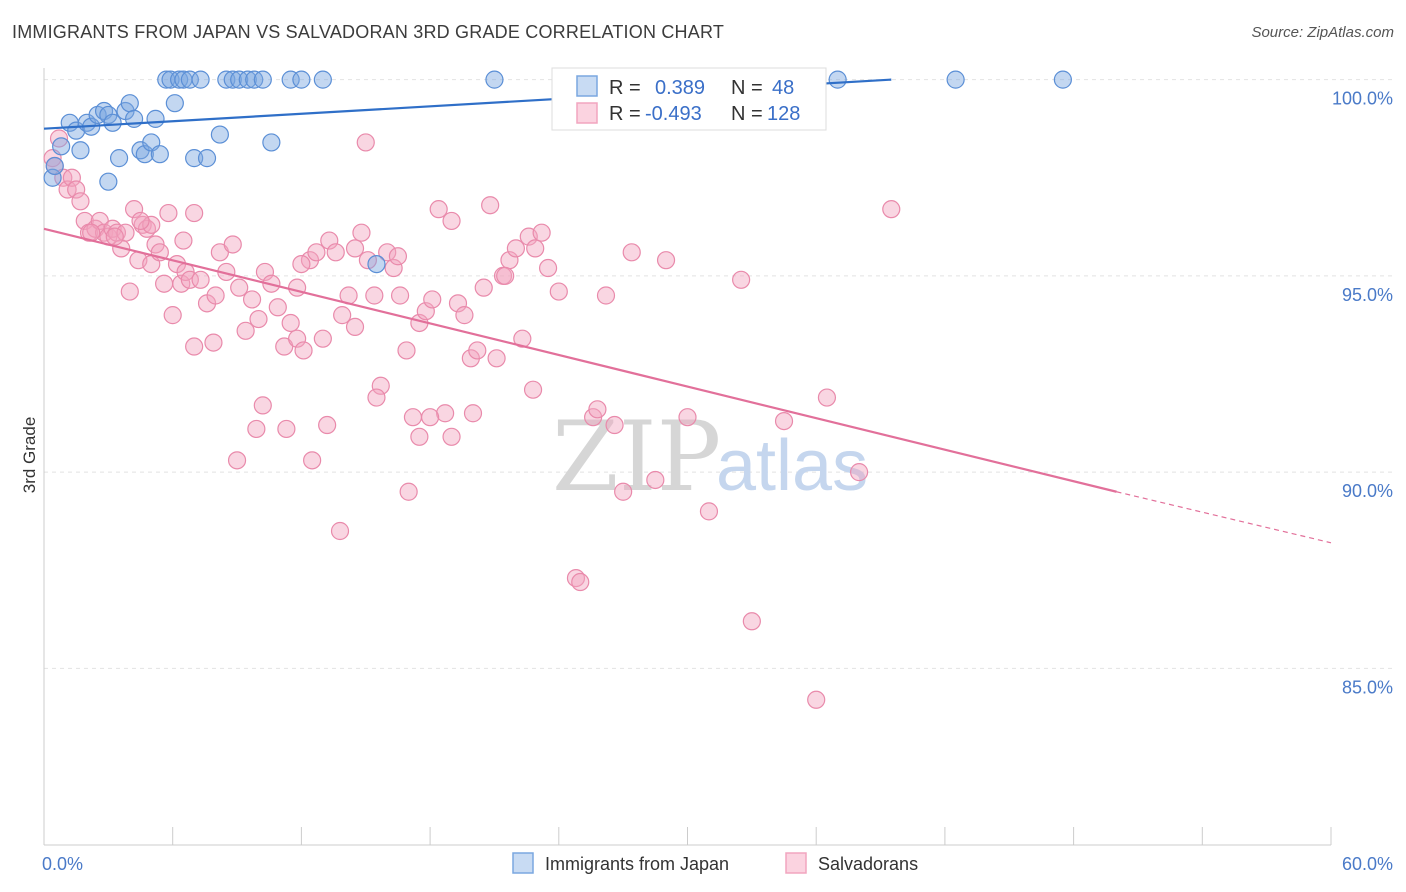  I want to click on correlation-legend: R = 0.389 N = 48 R = -0.493 N = 128, so click(689, 99).